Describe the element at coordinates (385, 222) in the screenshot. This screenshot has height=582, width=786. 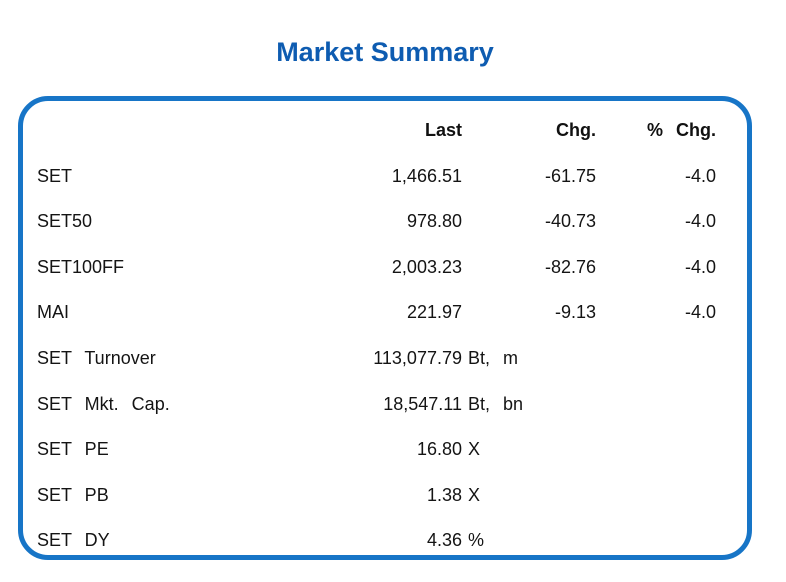
I see `table-row: SET50 978.80 -40.73 -4.0` at that location.